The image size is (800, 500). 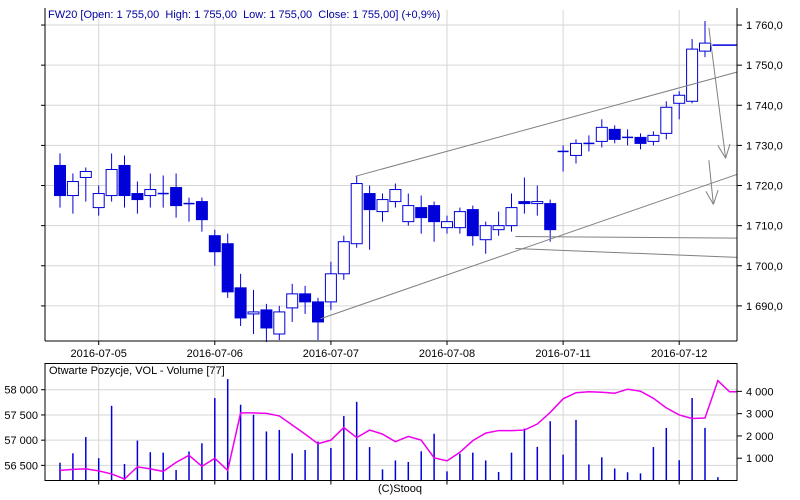 I want to click on date-label: 2016-07-12, so click(x=679, y=354).